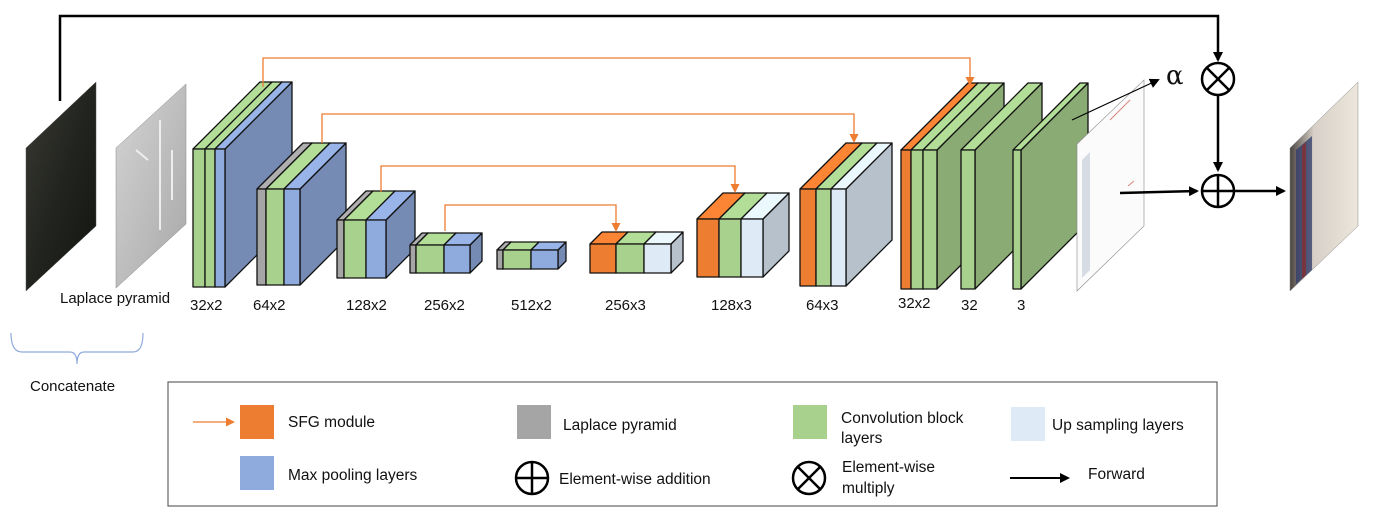 This screenshot has height=513, width=1376. I want to click on legend-conv-swatch, so click(810, 422).